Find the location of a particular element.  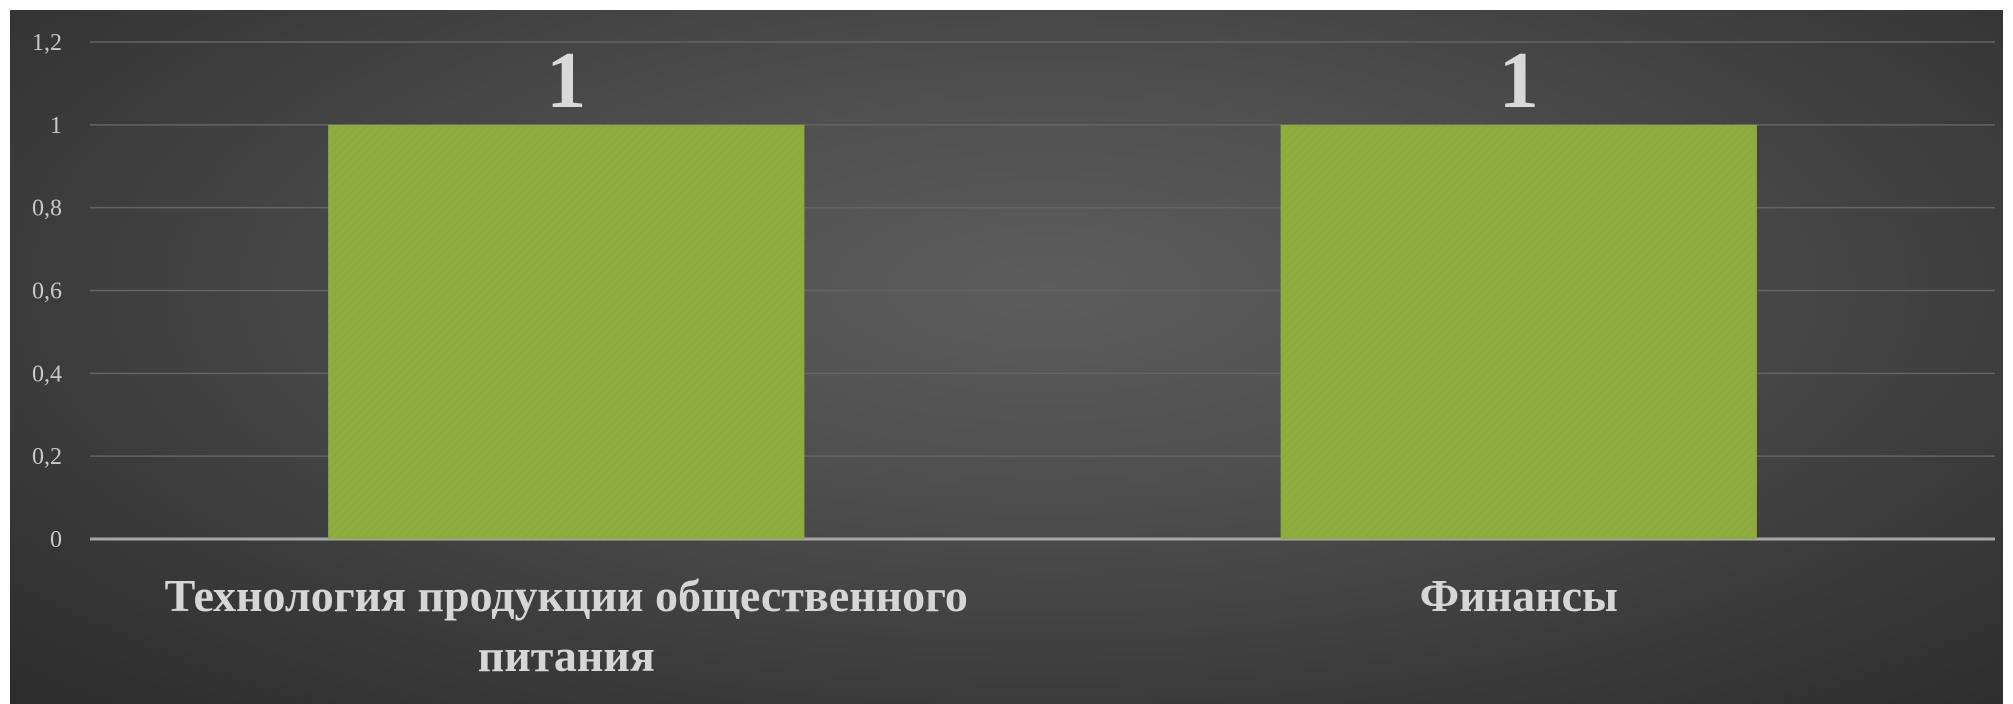

y-tick-label: 1 is located at coordinates (56, 126).